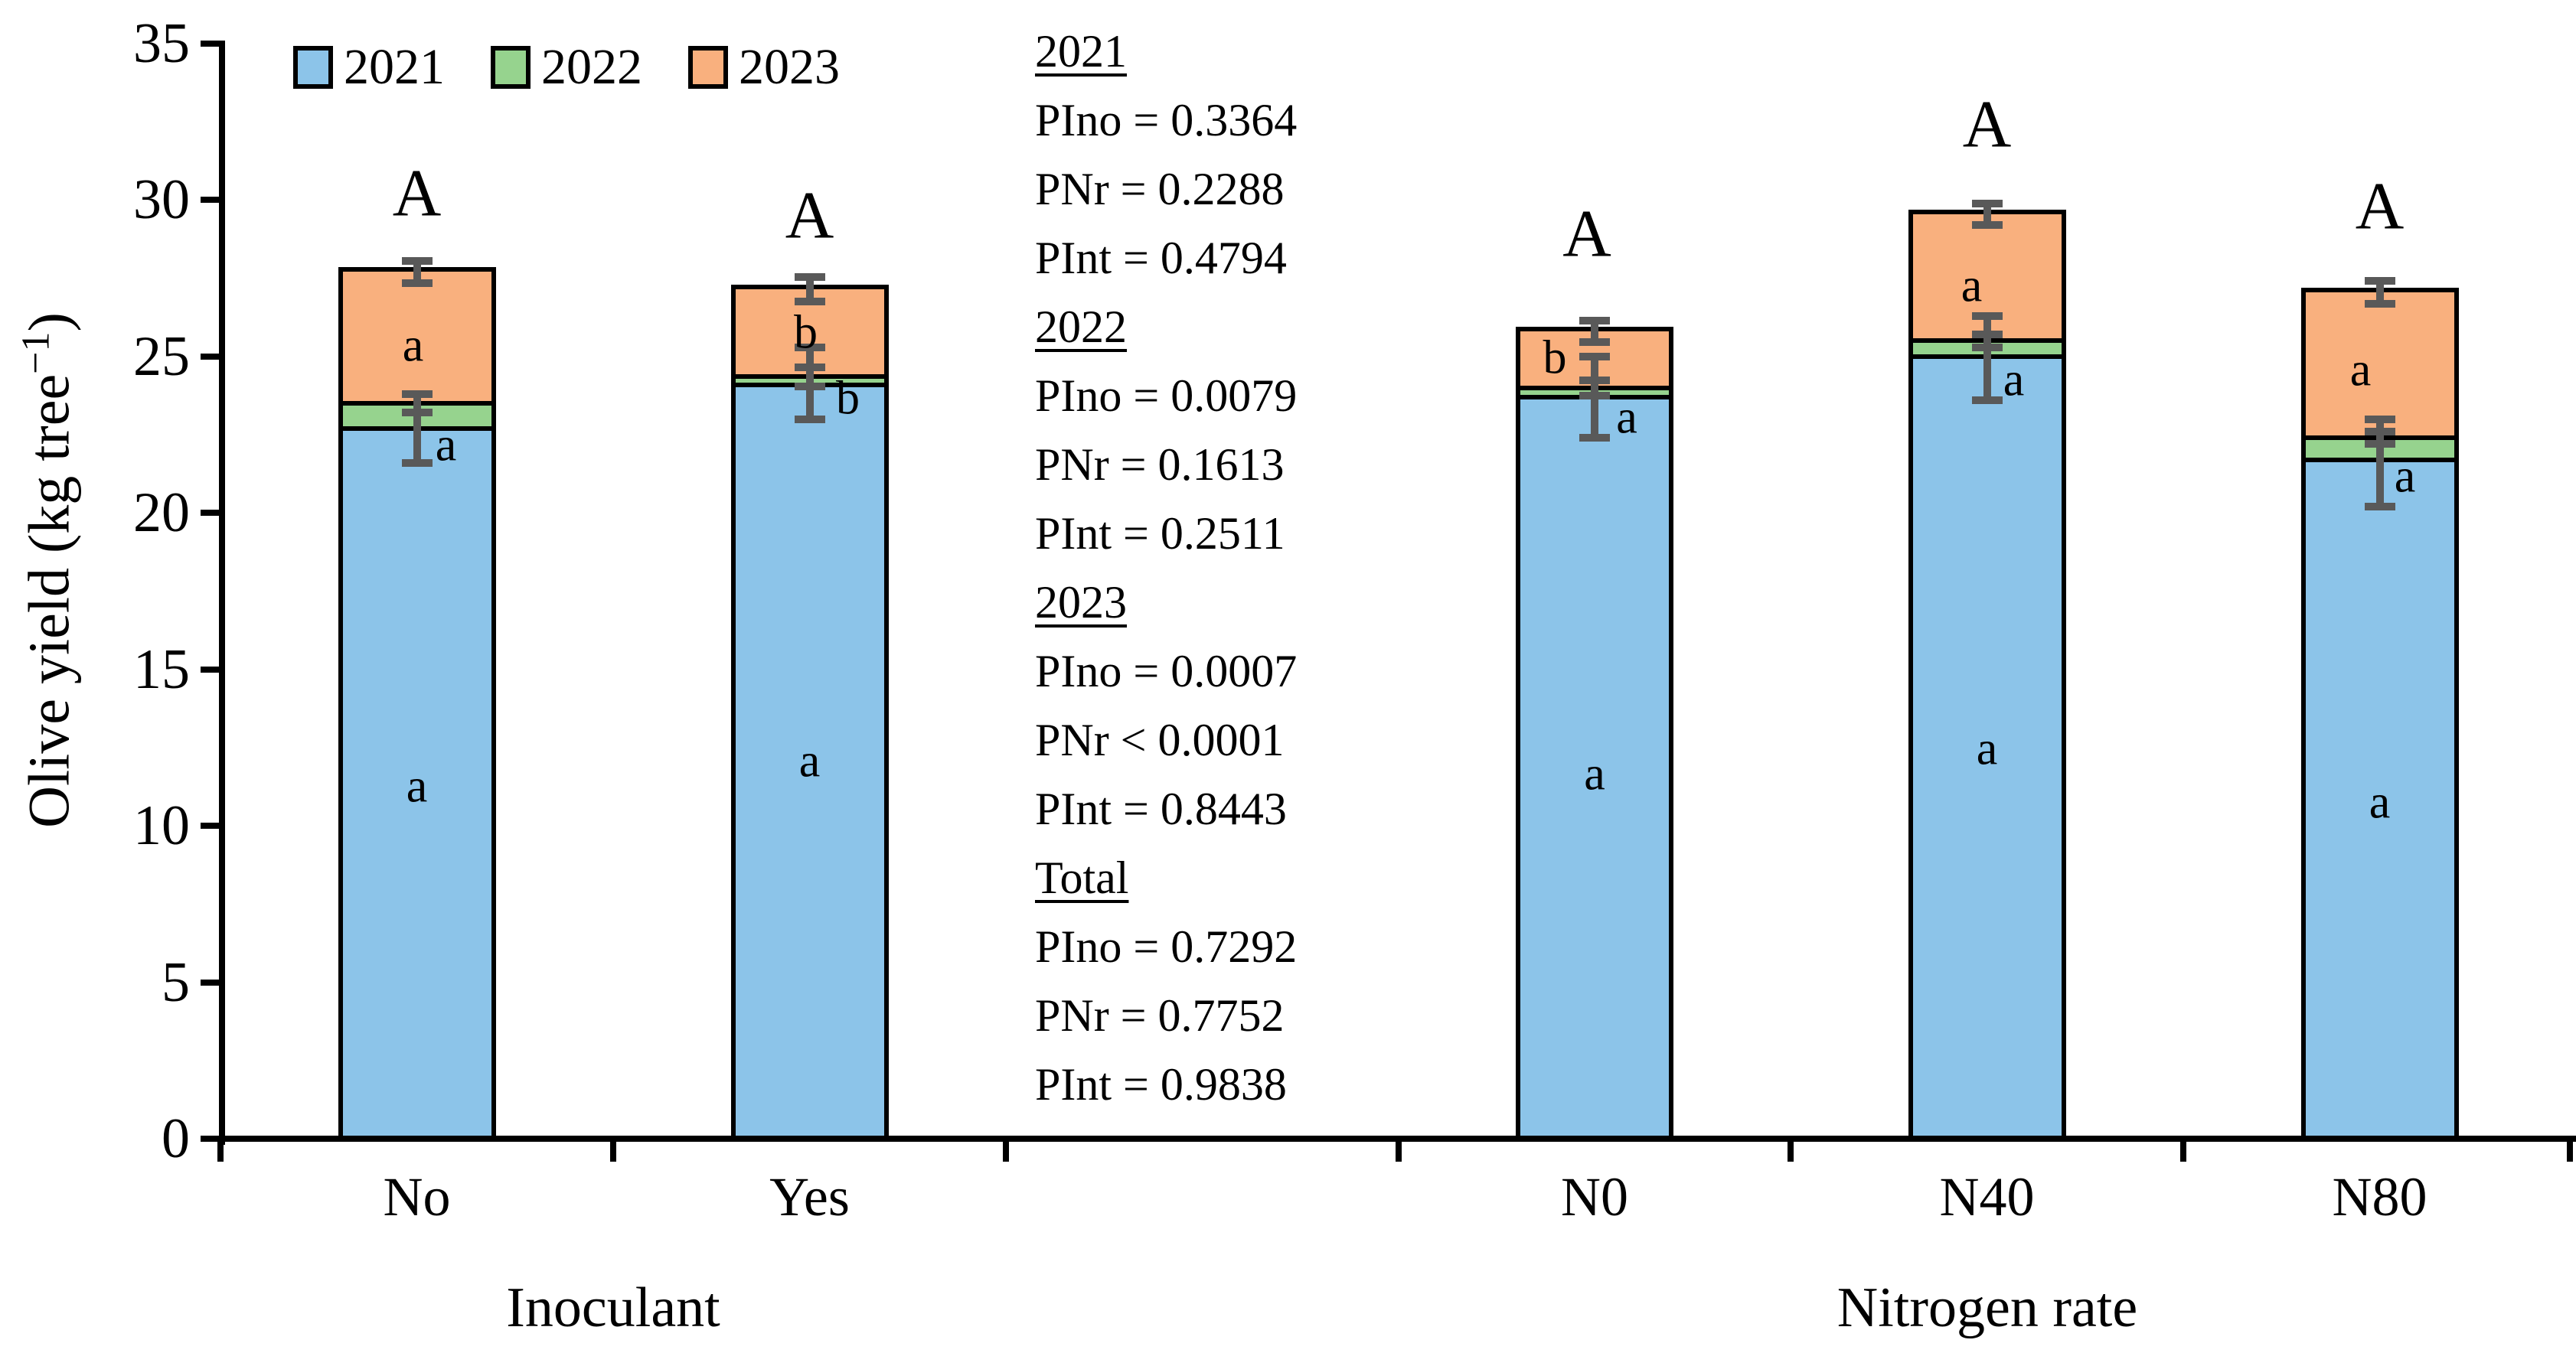 Image resolution: width=2576 pixels, height=1366 pixels. Describe the element at coordinates (1082, 878) in the screenshot. I see `stats-heading-Total: Total` at that location.